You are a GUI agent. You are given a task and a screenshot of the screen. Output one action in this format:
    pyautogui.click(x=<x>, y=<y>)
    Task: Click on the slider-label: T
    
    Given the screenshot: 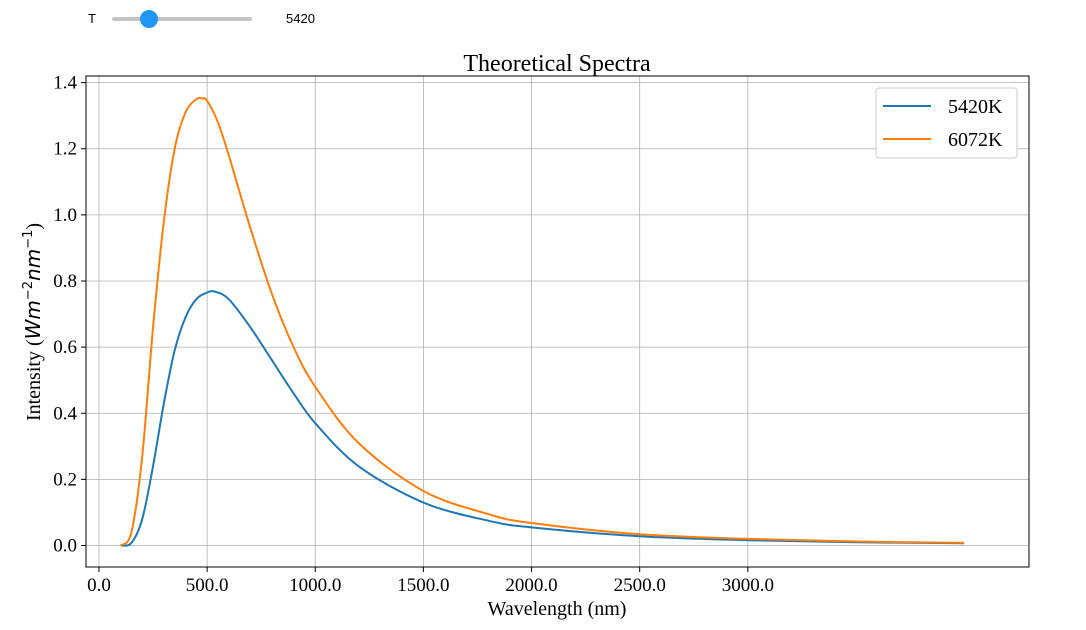 What is the action you would take?
    pyautogui.click(x=92, y=18)
    